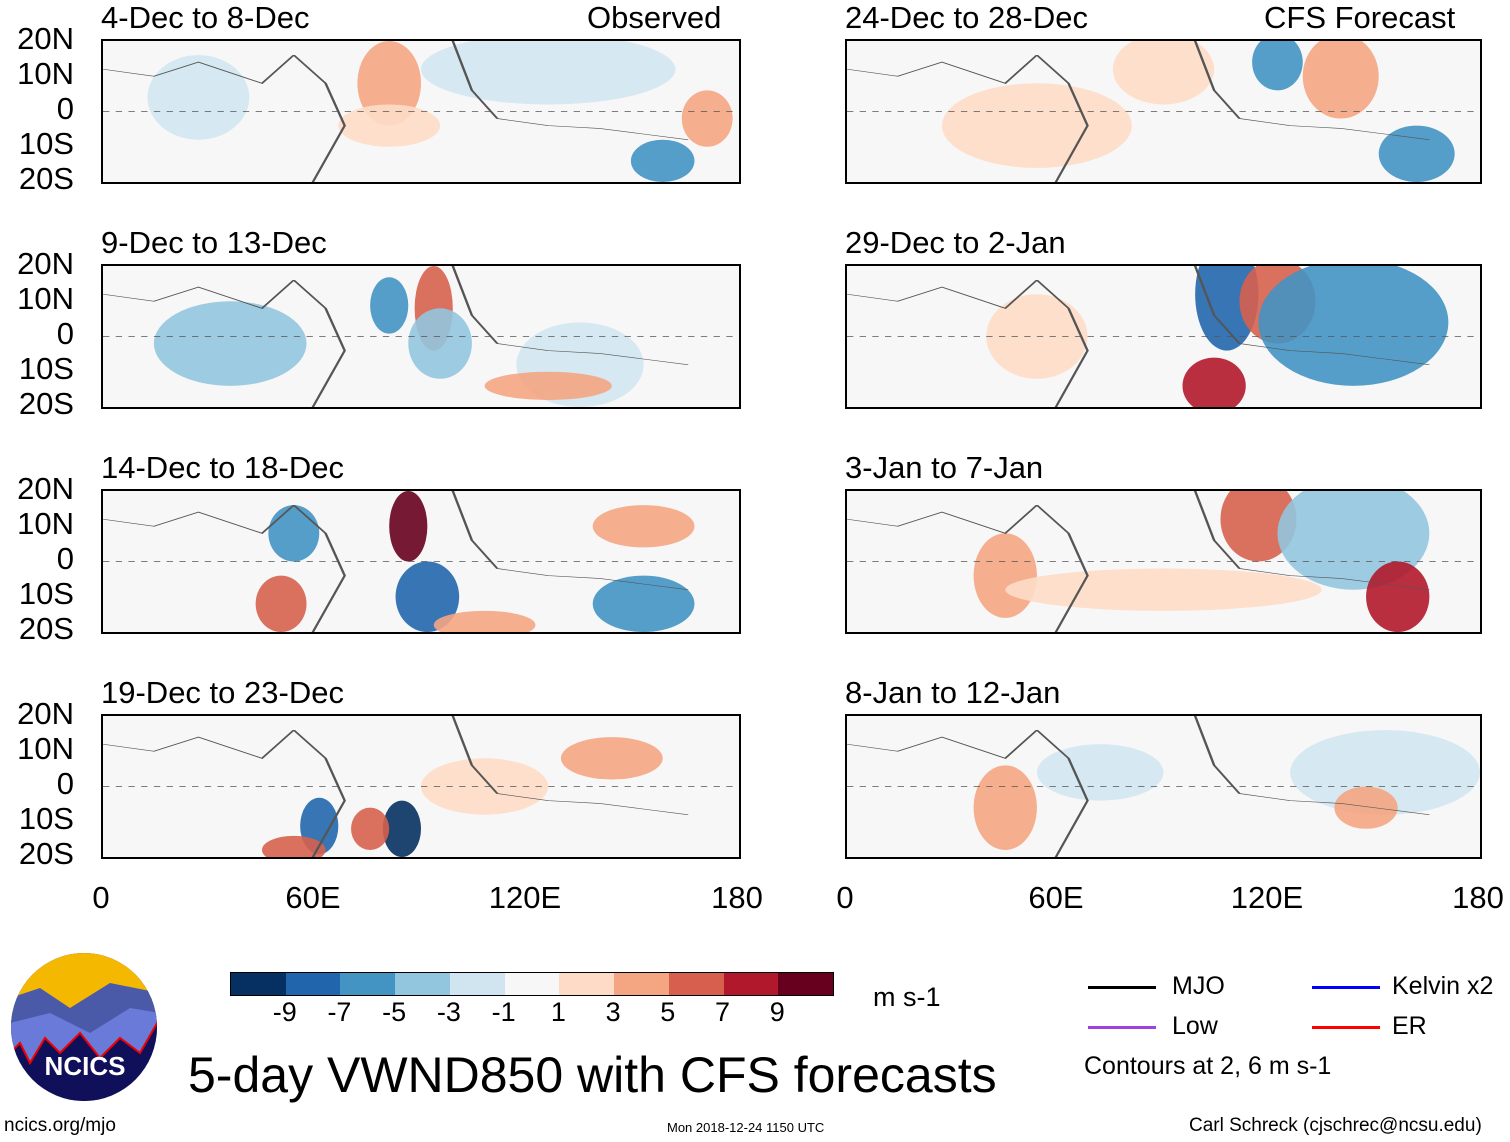 The width and height of the screenshot is (1510, 1142). What do you see at coordinates (1195, 1026) in the screenshot?
I see `legend-low-label: Low` at bounding box center [1195, 1026].